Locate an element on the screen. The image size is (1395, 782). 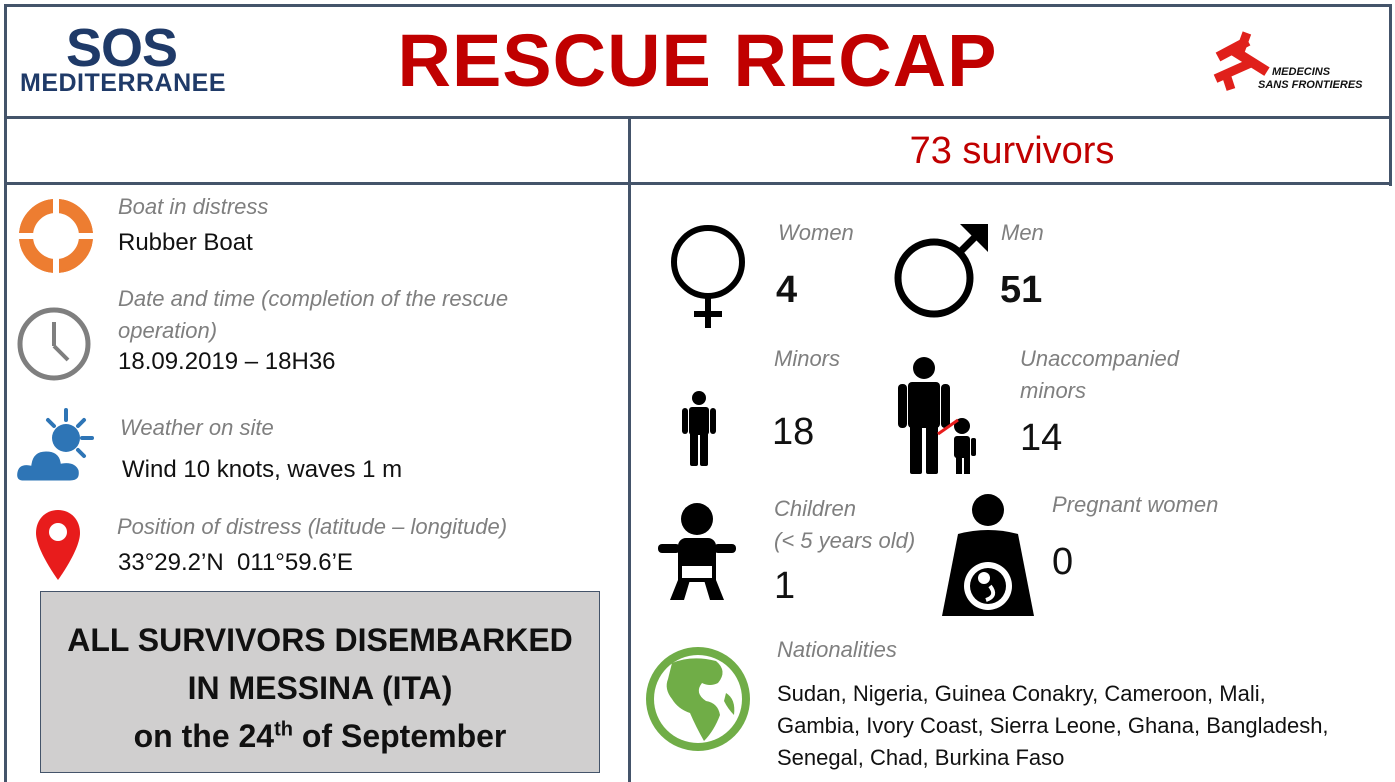
nationalities-line3: Senegal, Chad, Burkina Faso is located at coordinates (921, 757).